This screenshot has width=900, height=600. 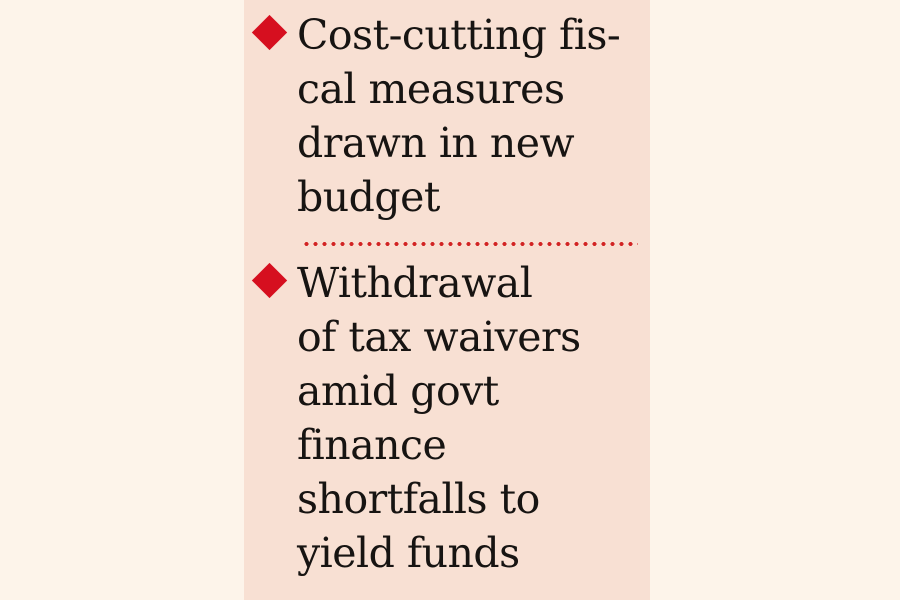 I want to click on bullet-line: of tax waivers, so click(x=439, y=337).